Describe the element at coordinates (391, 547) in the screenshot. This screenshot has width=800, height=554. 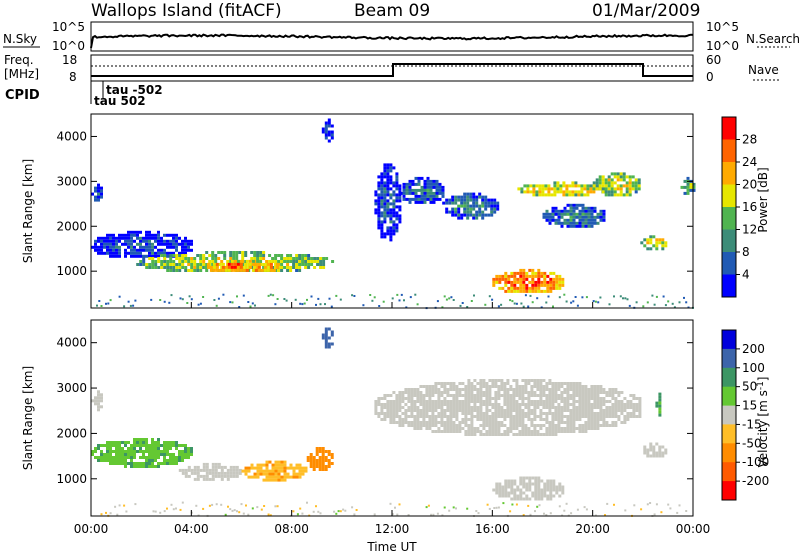
I see `time-axis-label: Time UT` at that location.